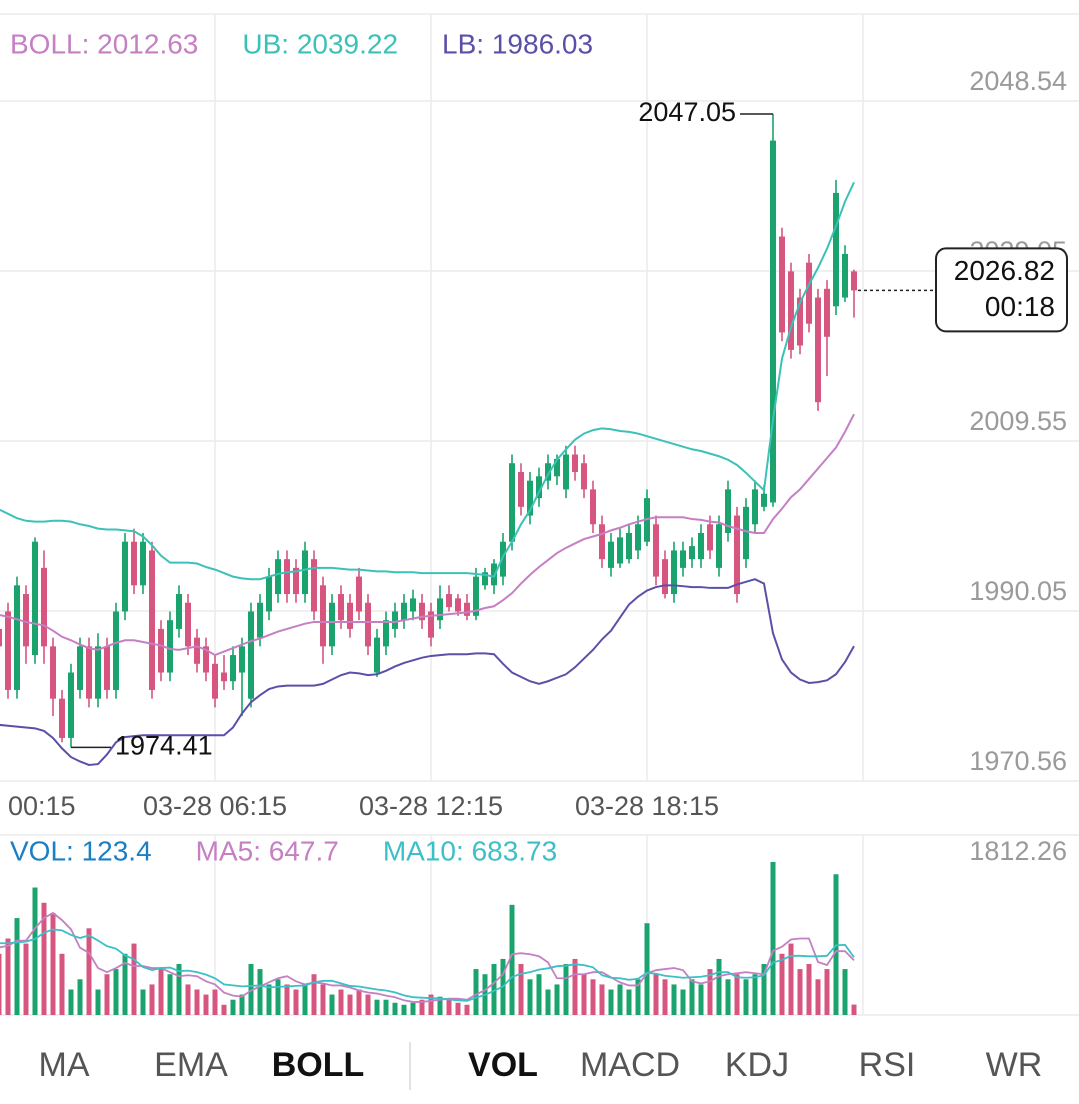 The height and width of the screenshot is (1104, 1079). I want to click on indicator-tab: RSI, so click(887, 1065).